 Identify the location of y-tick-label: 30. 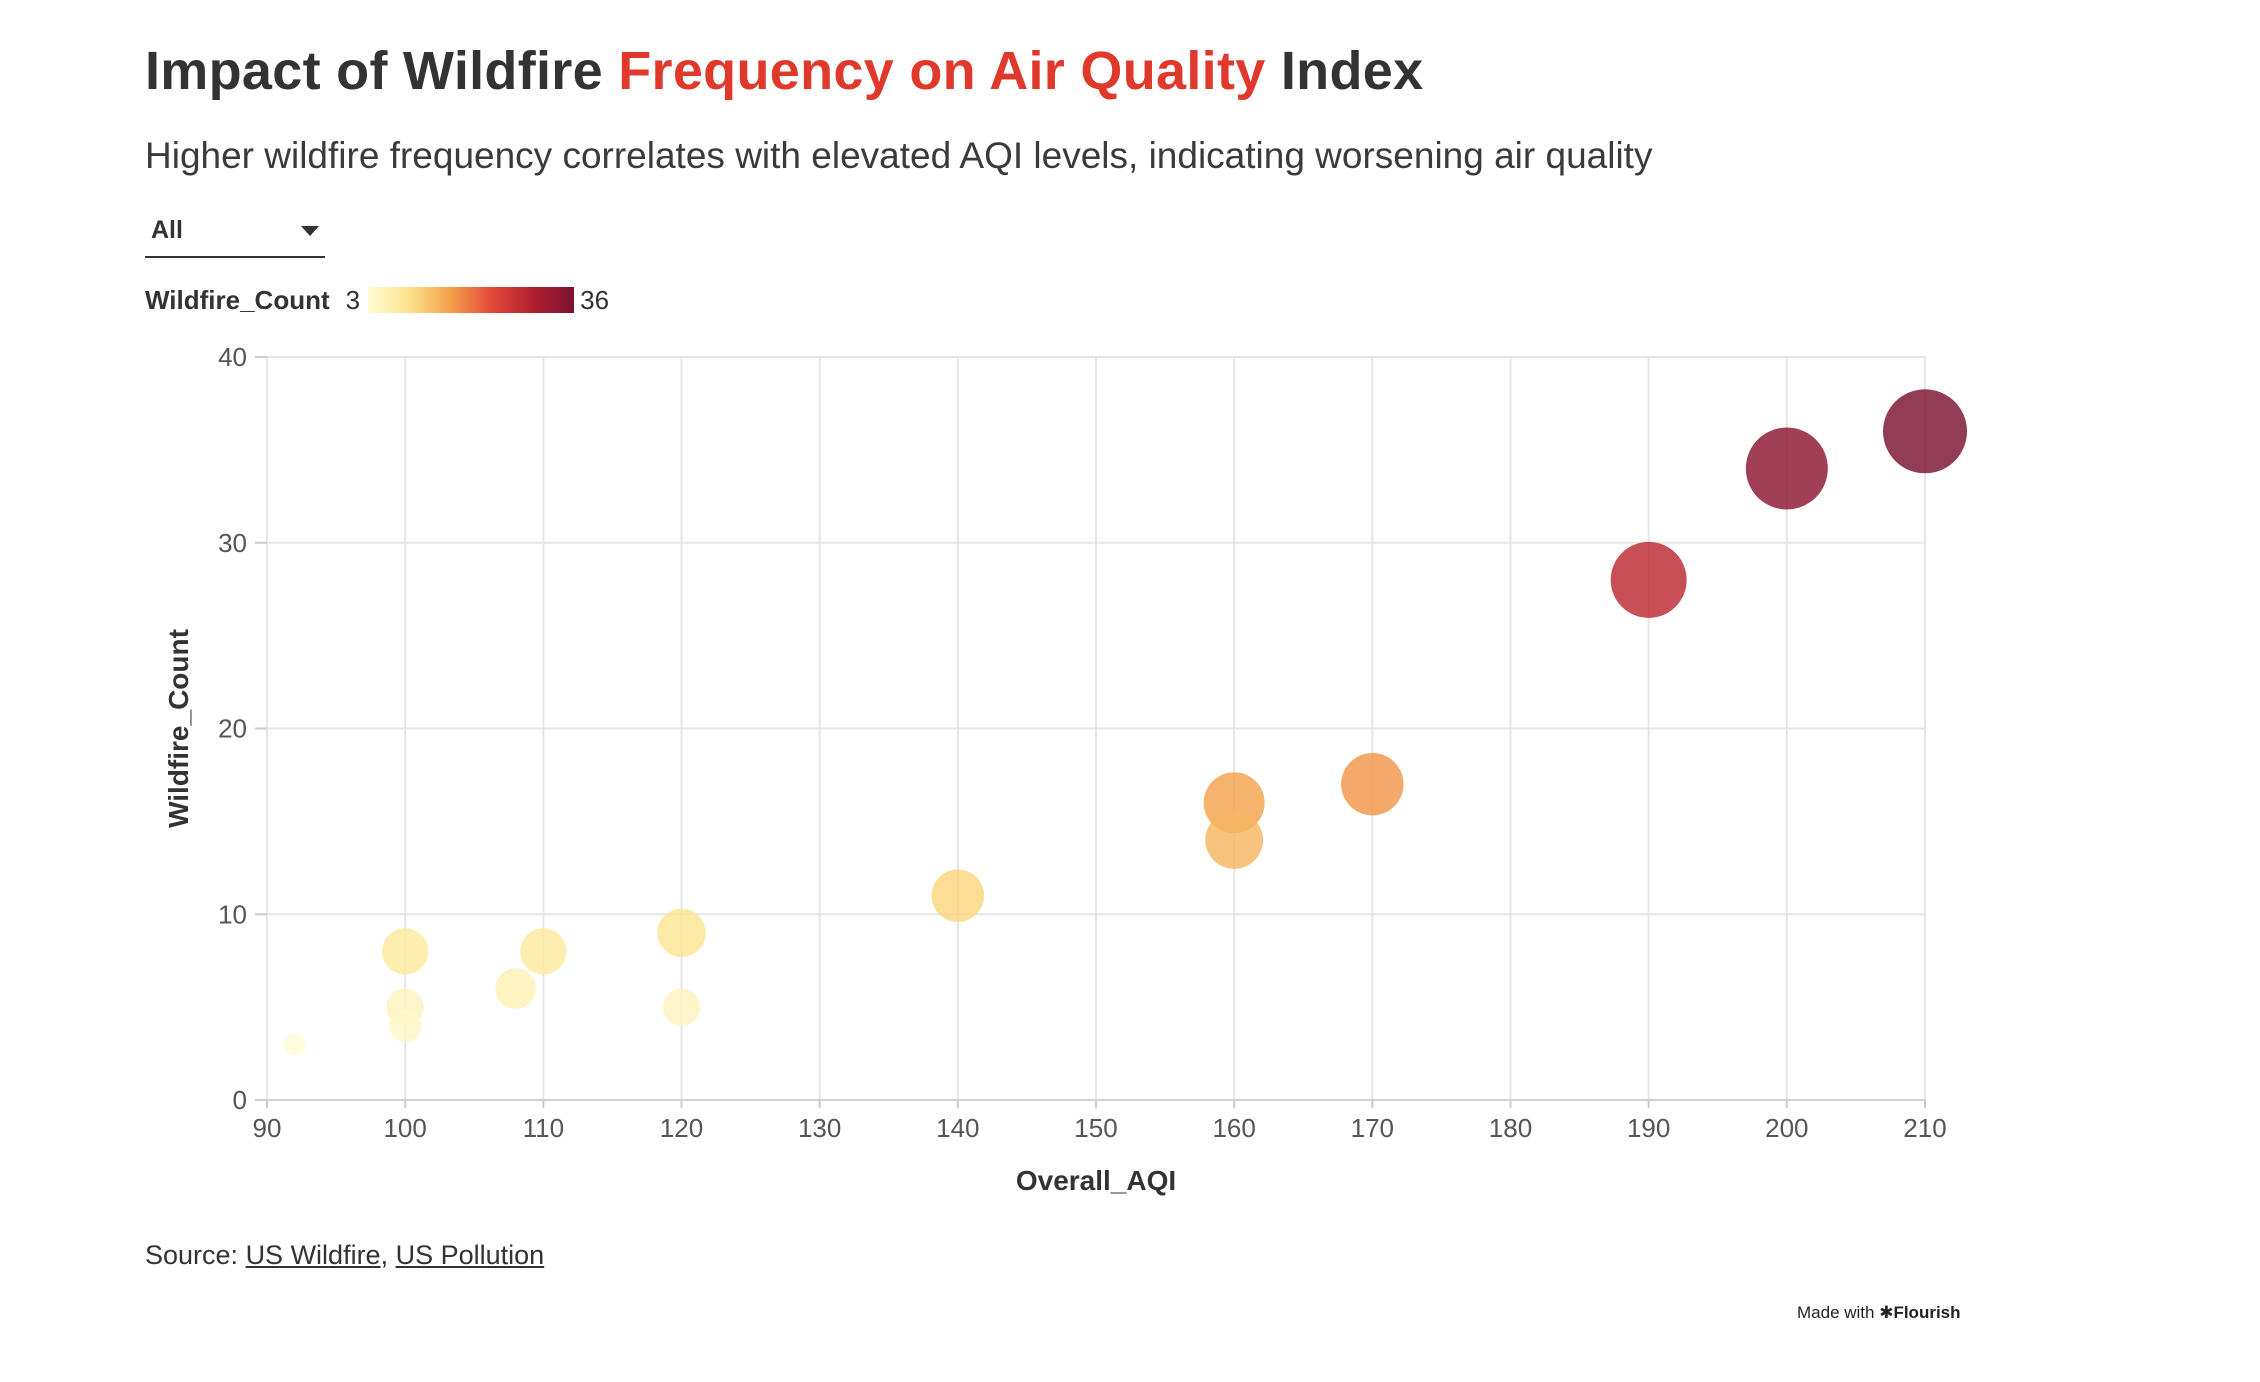
(232, 543).